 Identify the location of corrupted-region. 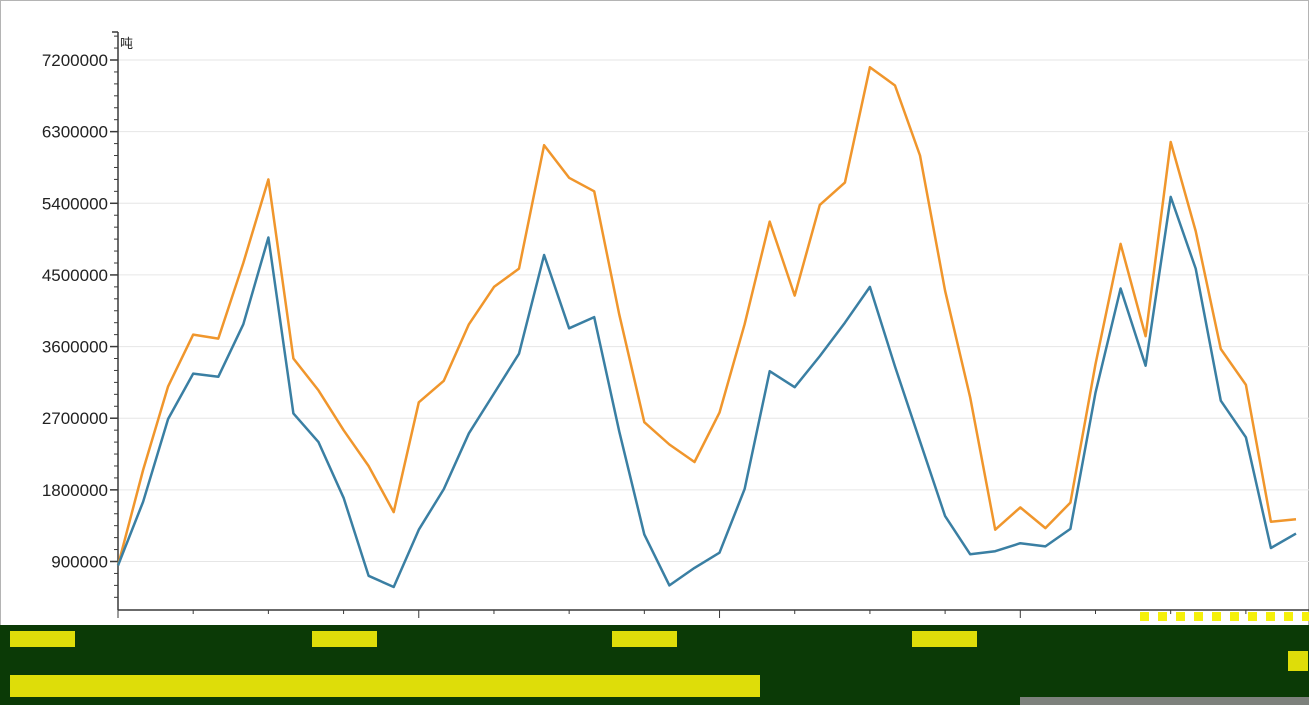
(654, 658).